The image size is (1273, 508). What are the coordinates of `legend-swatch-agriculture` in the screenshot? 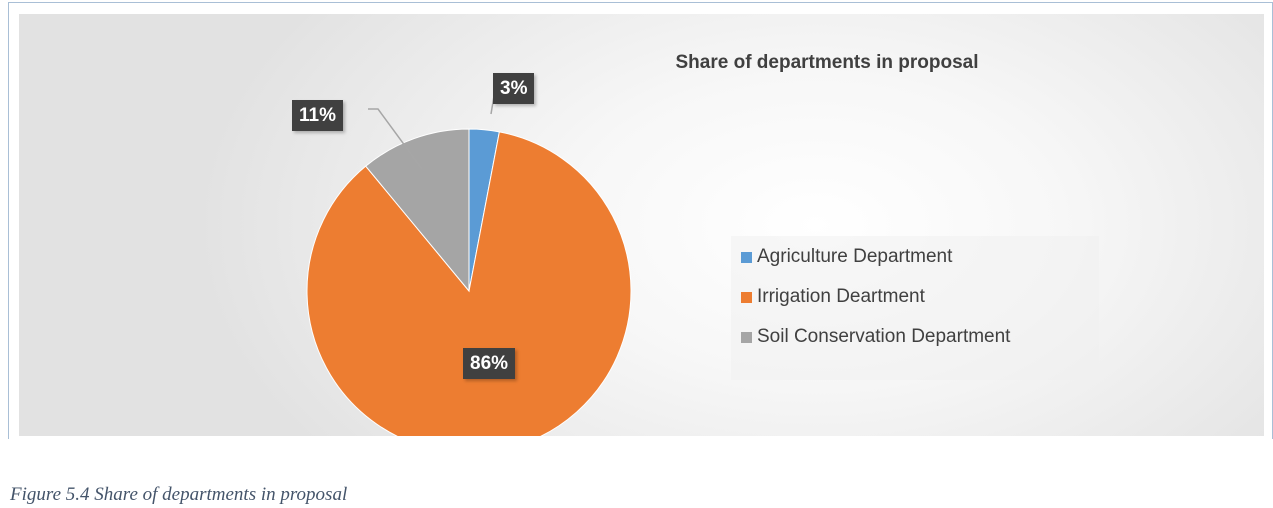 It's located at (746, 257).